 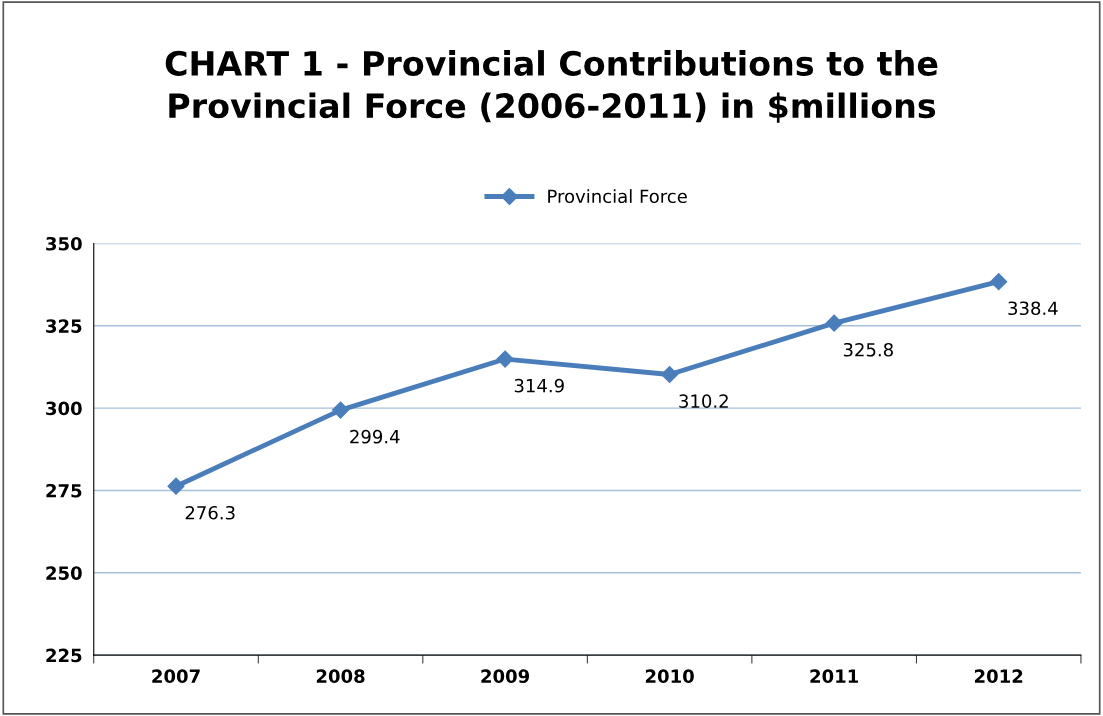 What do you see at coordinates (998, 676) in the screenshot?
I see `x-tick-label: 2012` at bounding box center [998, 676].